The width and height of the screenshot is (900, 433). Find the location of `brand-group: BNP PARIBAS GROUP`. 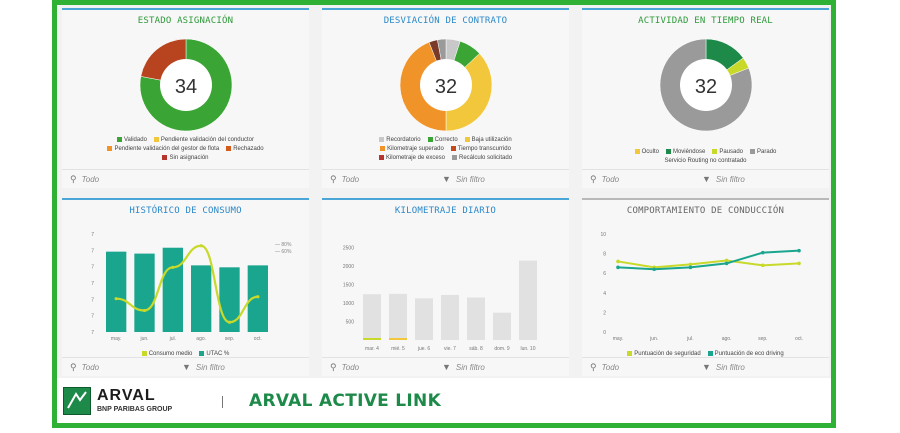

brand-group: BNP PARIBAS GROUP is located at coordinates (135, 409).